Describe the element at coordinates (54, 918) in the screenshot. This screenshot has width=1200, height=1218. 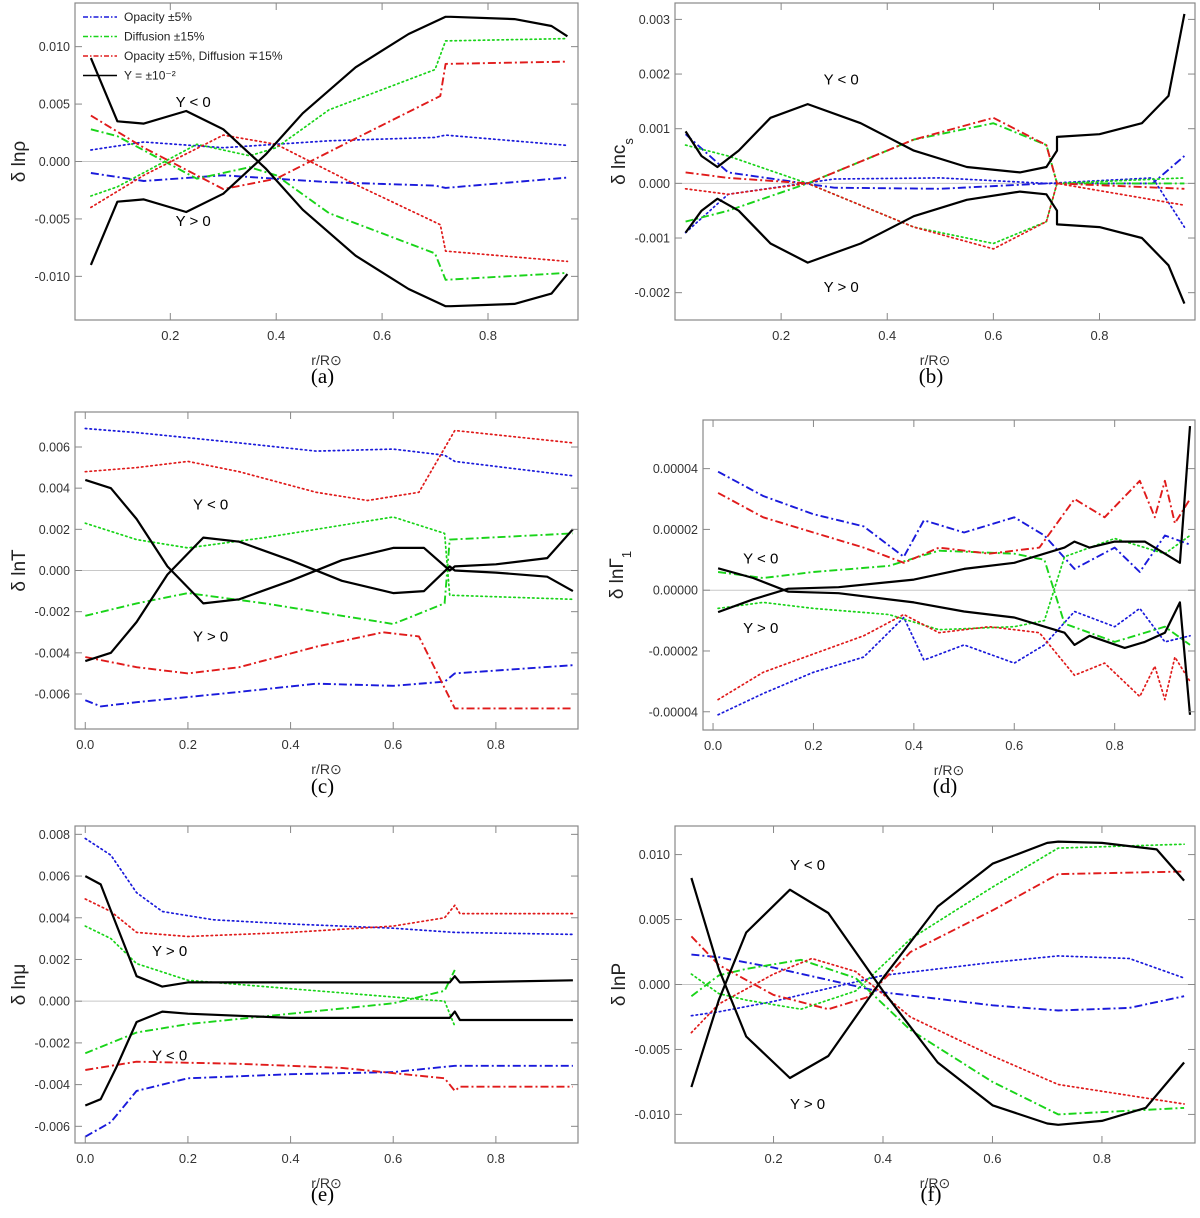
I see `y-tick-label: 0.004` at that location.